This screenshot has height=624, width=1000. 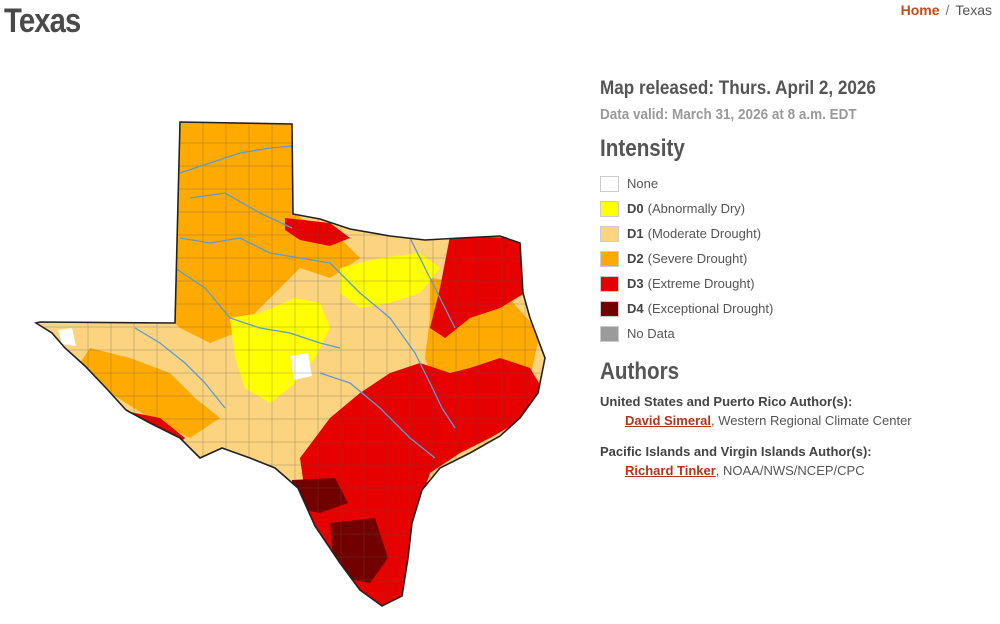 I want to click on author-link: Richard Tinker, so click(x=670, y=470).